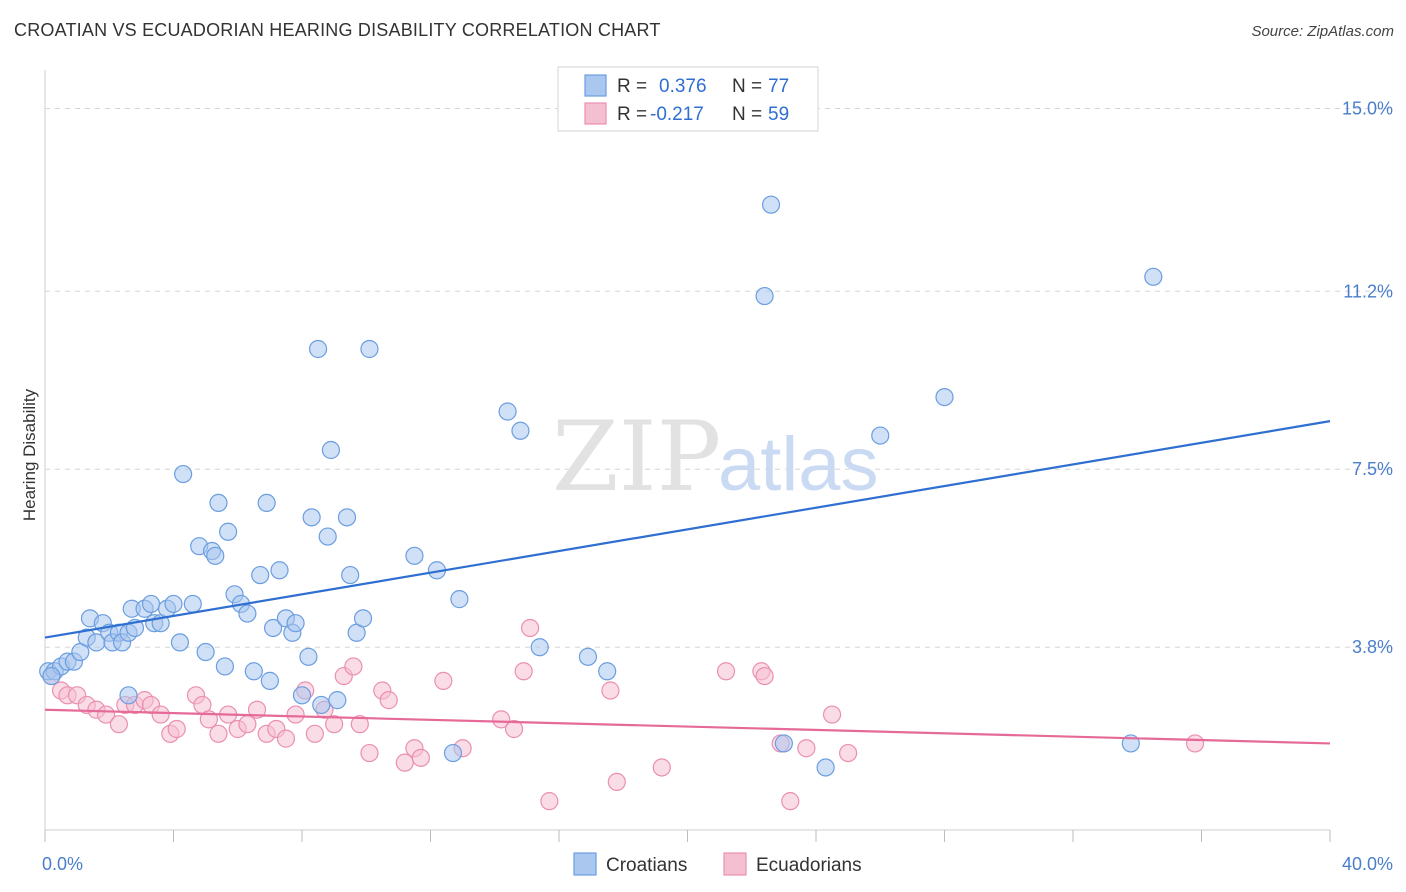 This screenshot has width=1406, height=892. What do you see at coordinates (1372, 469) in the screenshot?
I see `y-tick-label-1: 7.5%` at bounding box center [1372, 469].